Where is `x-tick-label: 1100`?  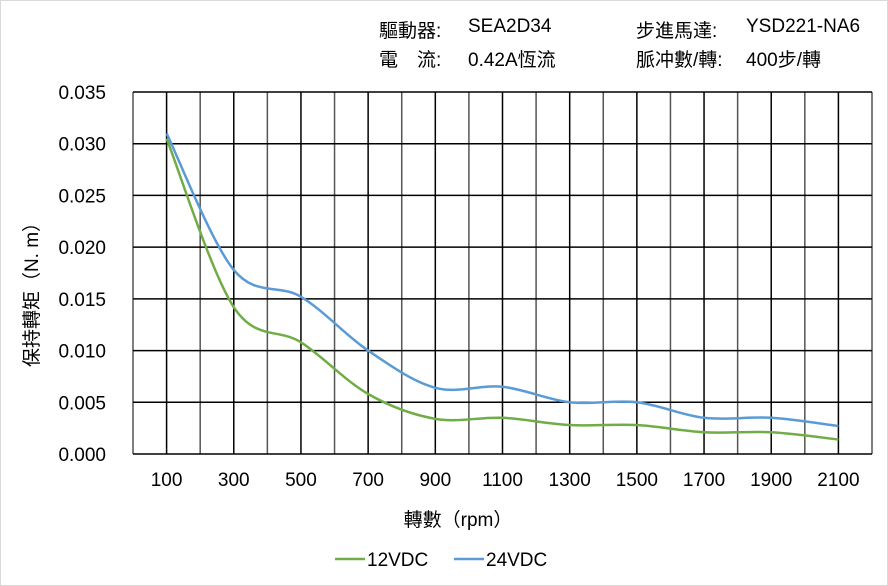
x-tick-label: 1100 is located at coordinates (502, 480).